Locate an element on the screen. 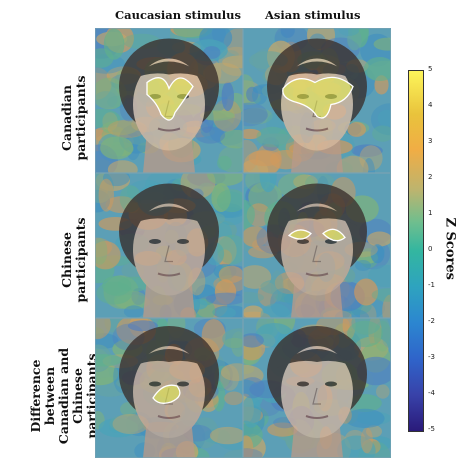 This screenshot has height=475, width=468. colorbar is located at coordinates (416, 251).